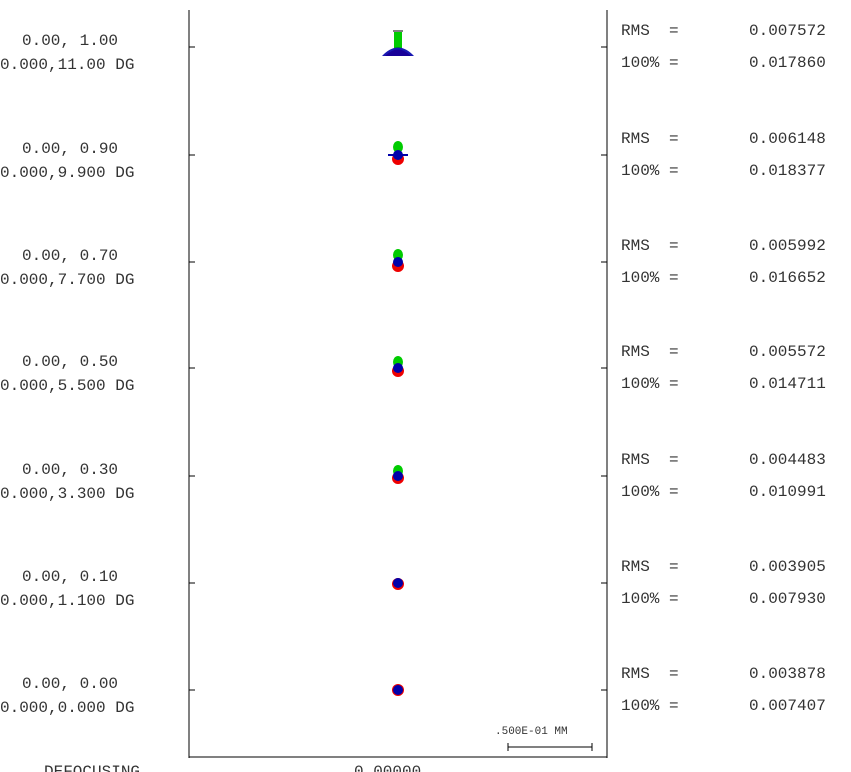 This screenshot has width=851, height=772. I want to click on field-coordinate-label: 0.00, 0.00, so click(70, 684).